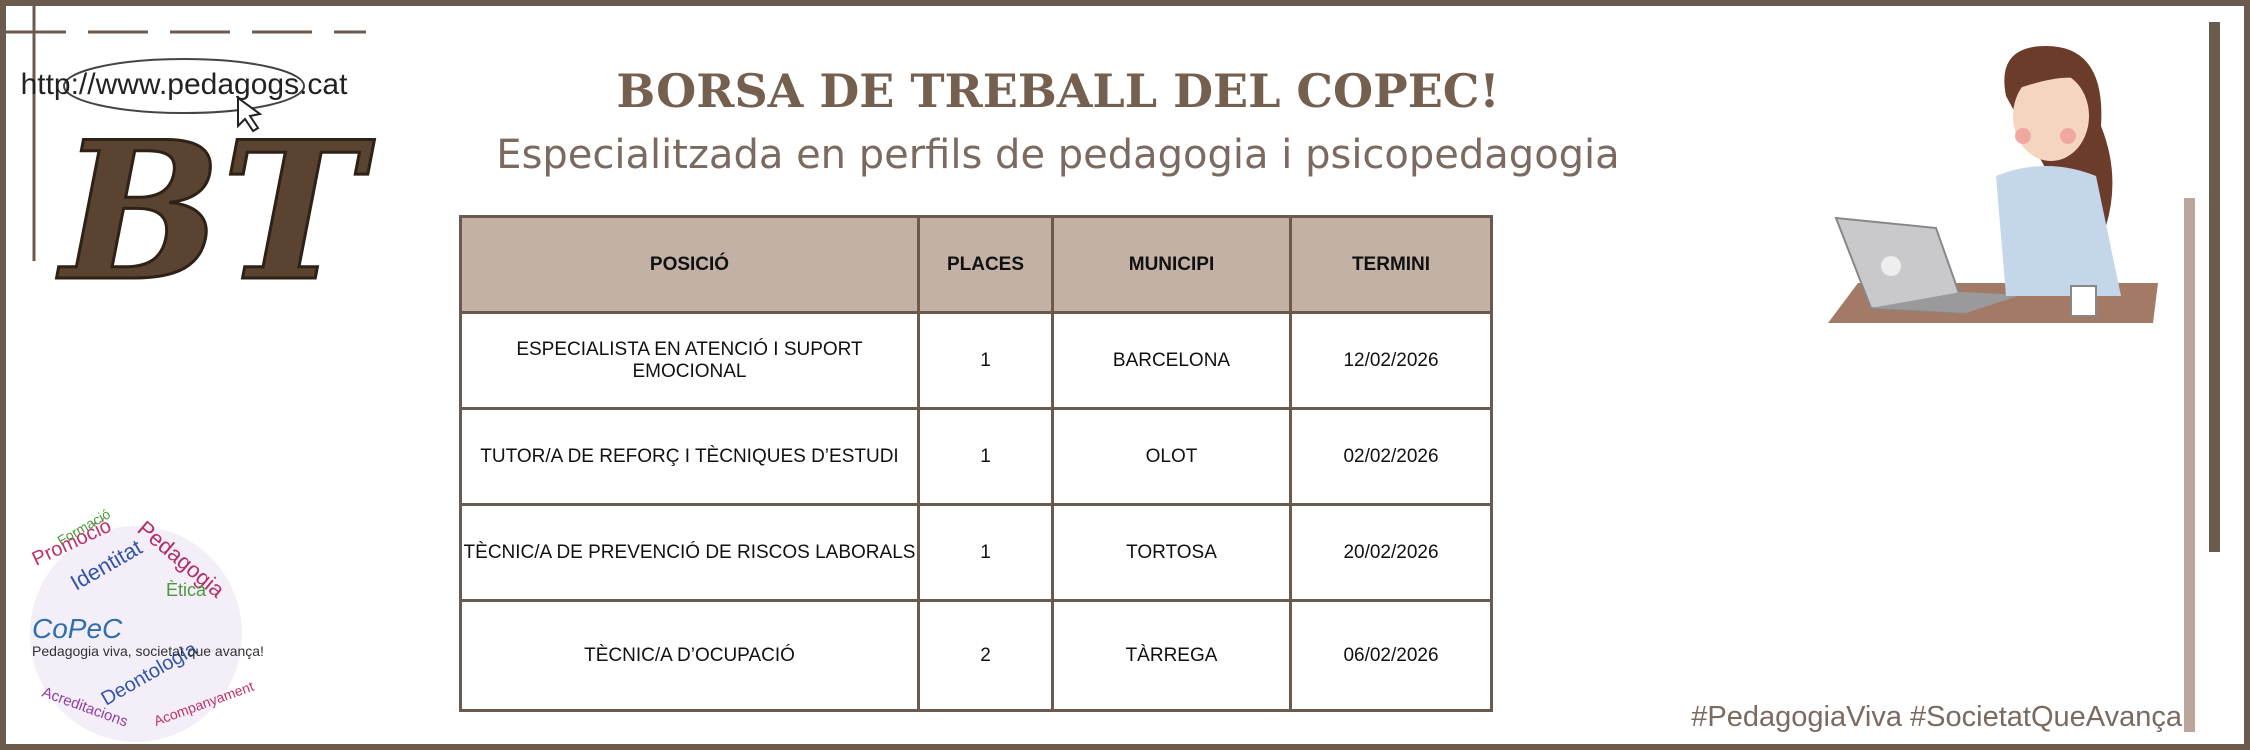 The width and height of the screenshot is (2250, 750). What do you see at coordinates (689, 456) in the screenshot?
I see `cell: TUTOR/A DE REFORÇ I TÈCNIQUES D’ESTUDI` at bounding box center [689, 456].